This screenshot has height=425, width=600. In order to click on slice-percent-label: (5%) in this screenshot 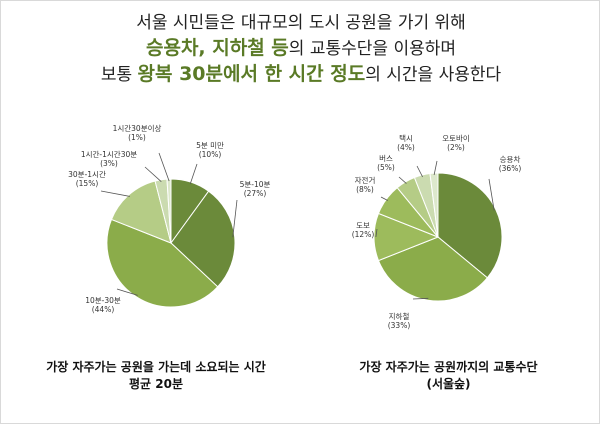, I will do `click(386, 167)`.